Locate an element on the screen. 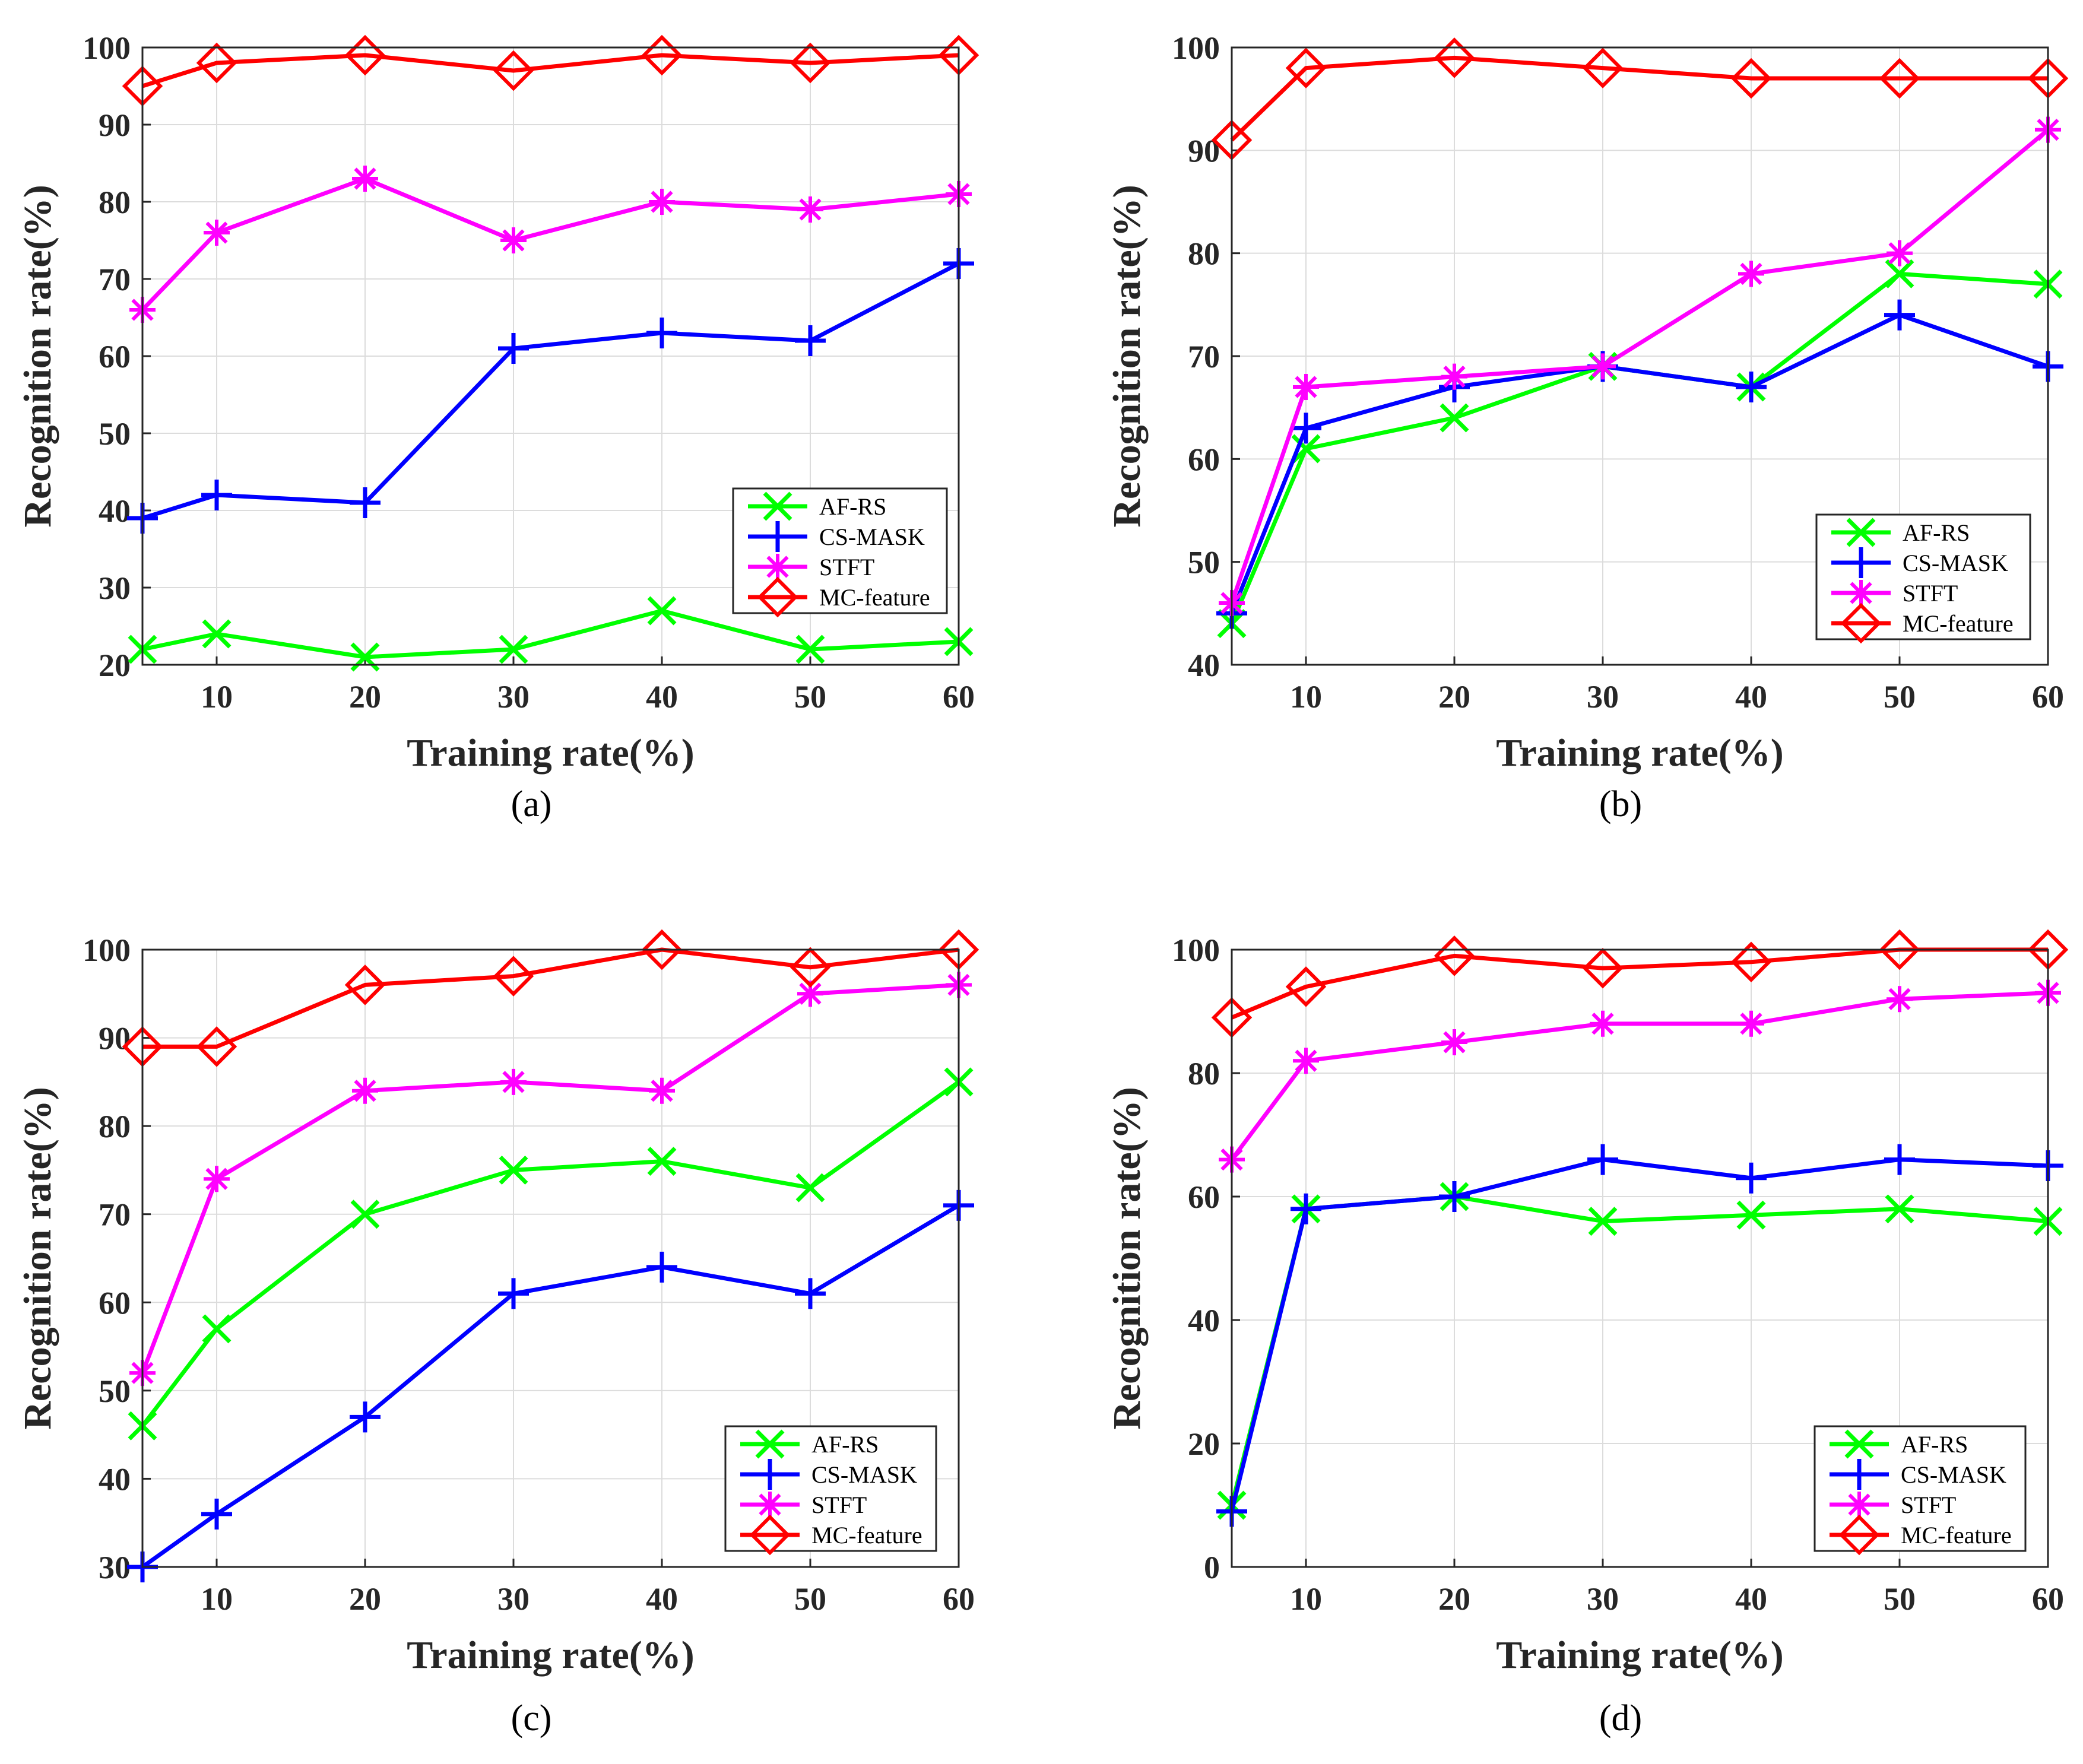  x-marker-icon is located at coordinates (770, 1444).